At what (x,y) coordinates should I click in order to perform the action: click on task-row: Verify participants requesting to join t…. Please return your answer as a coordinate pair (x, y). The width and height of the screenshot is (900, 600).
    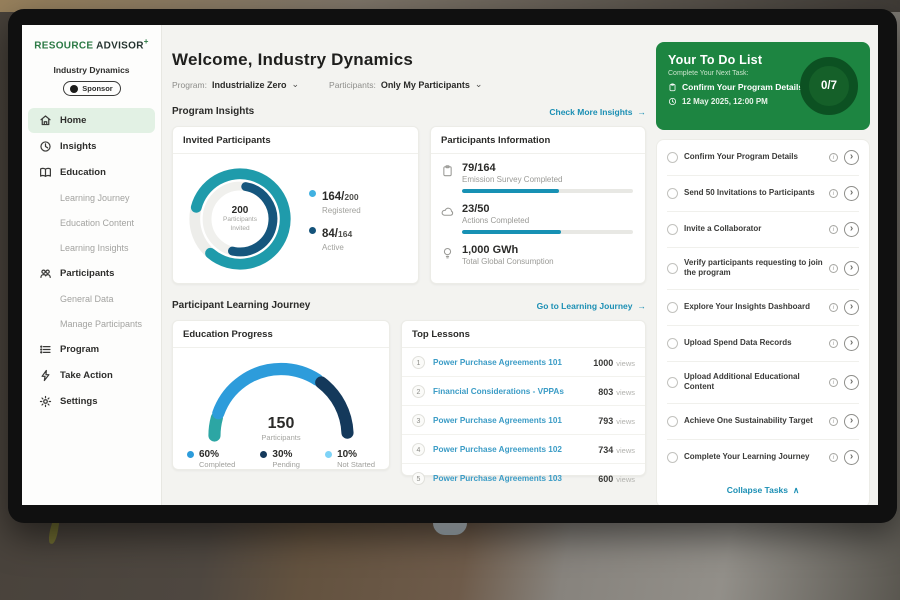
    Looking at the image, I should click on (763, 269).